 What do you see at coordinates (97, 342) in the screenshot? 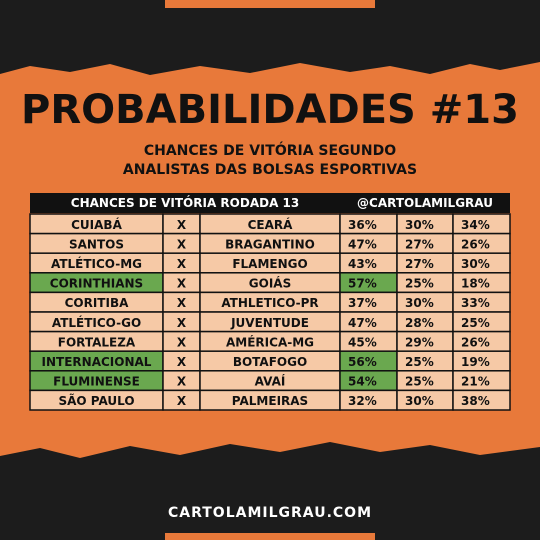
I see `team-name: FORTALEZA` at bounding box center [97, 342].